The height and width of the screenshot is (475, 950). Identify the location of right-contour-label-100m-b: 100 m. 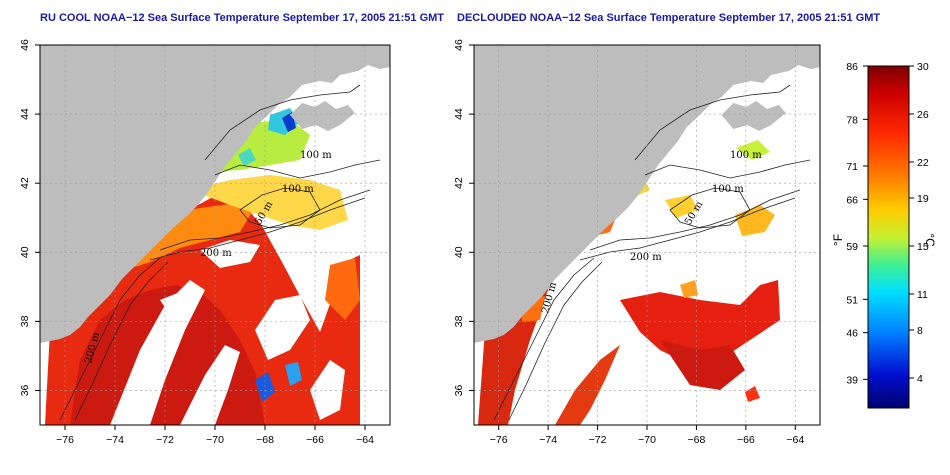
(728, 189).